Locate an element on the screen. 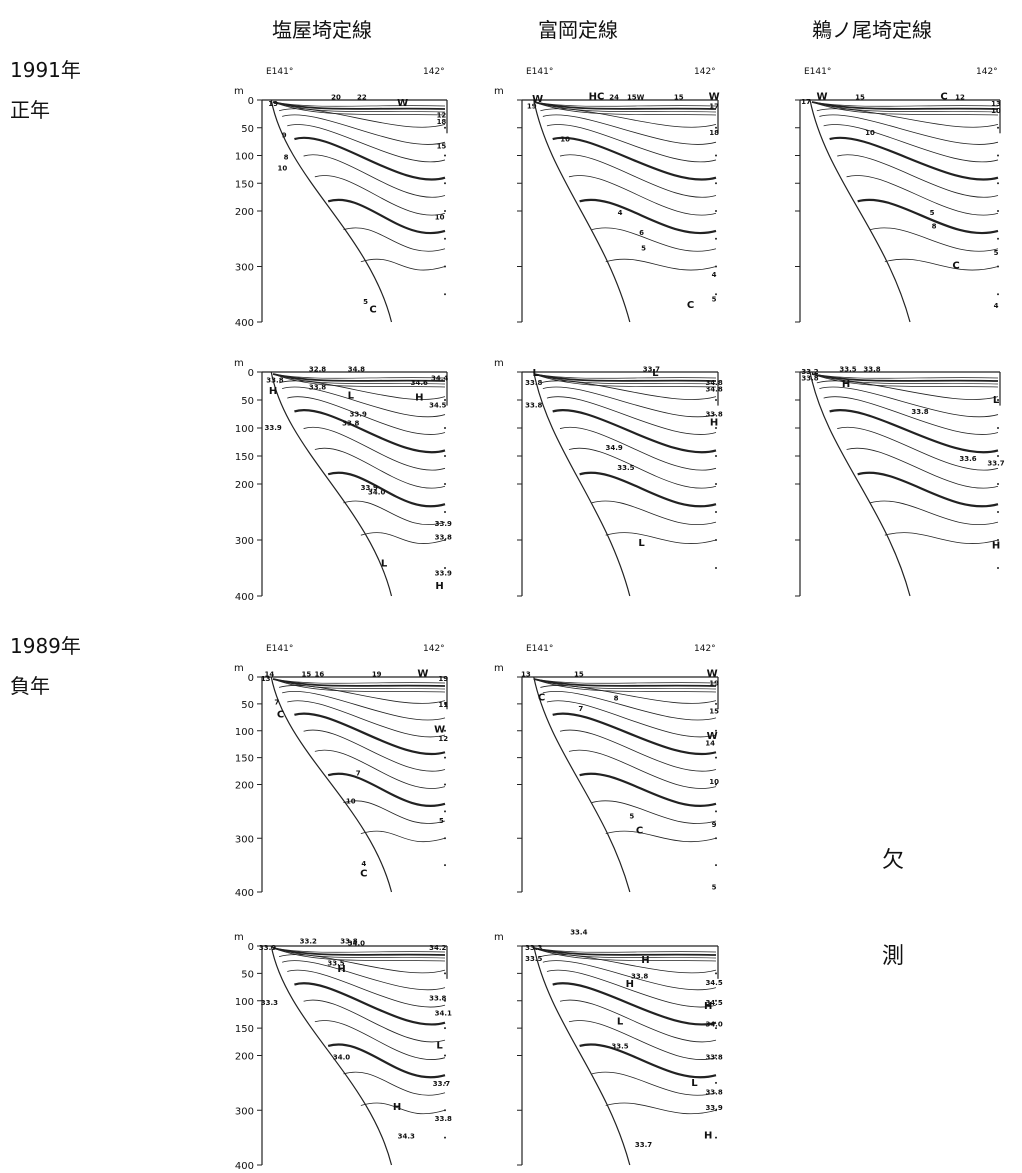 This screenshot has height=1173, width=1022. depth-tick-label: 100 is located at coordinates (244, 157).